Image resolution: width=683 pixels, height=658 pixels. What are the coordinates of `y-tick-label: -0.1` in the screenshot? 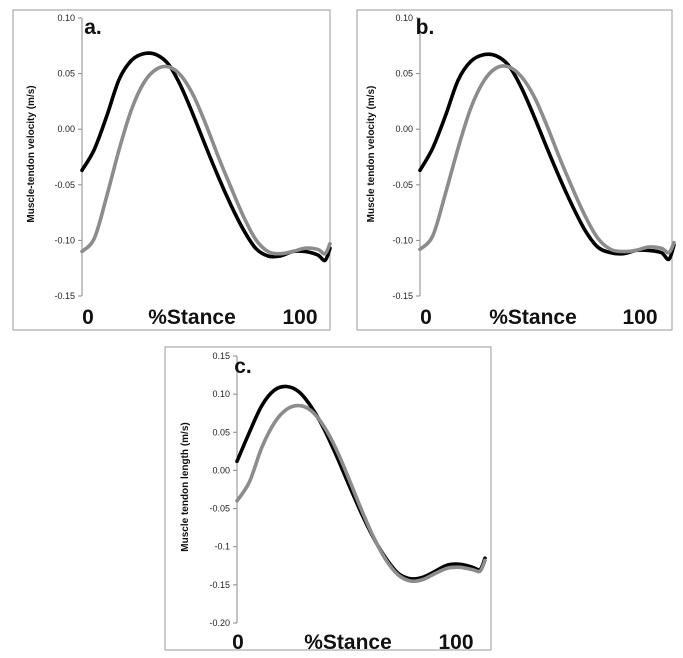 It's located at (222, 547).